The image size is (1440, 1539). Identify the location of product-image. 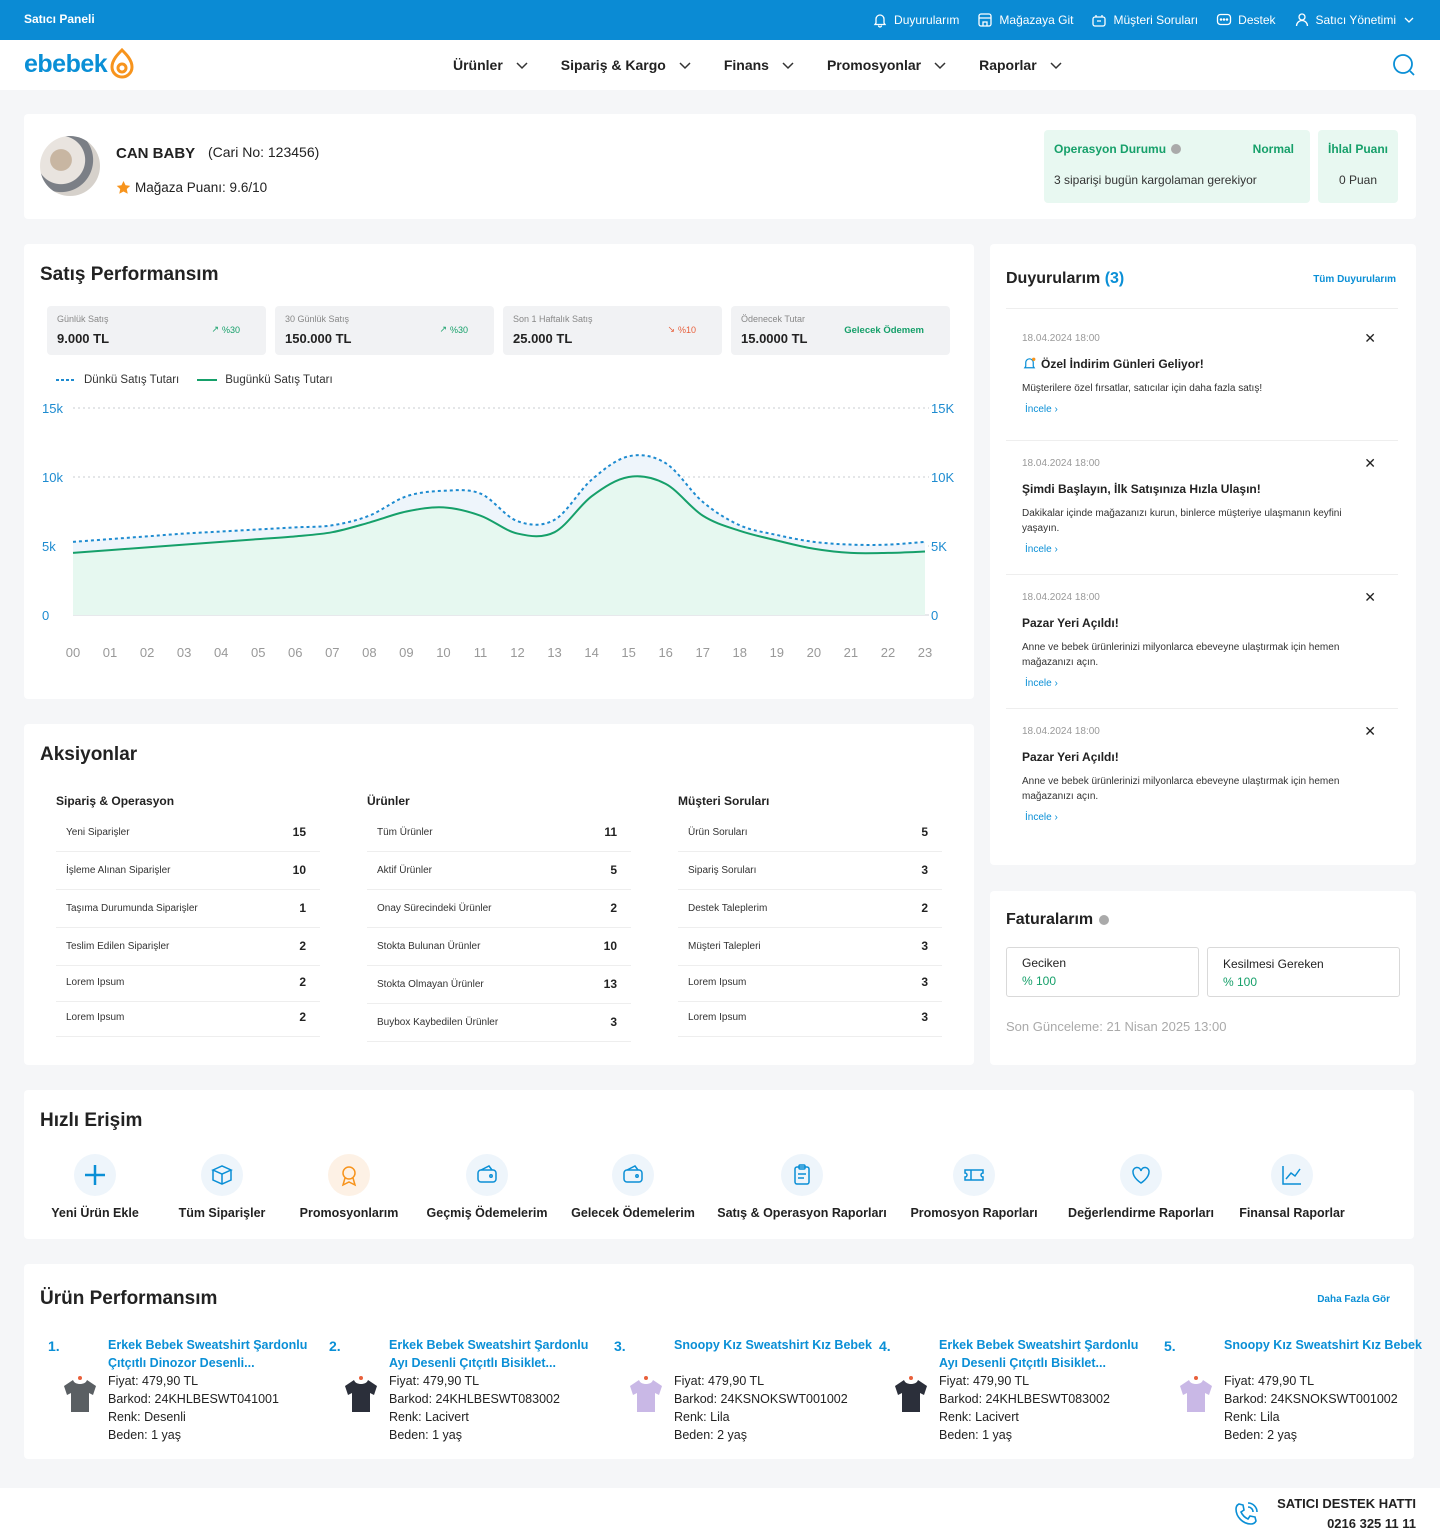
(80, 1395).